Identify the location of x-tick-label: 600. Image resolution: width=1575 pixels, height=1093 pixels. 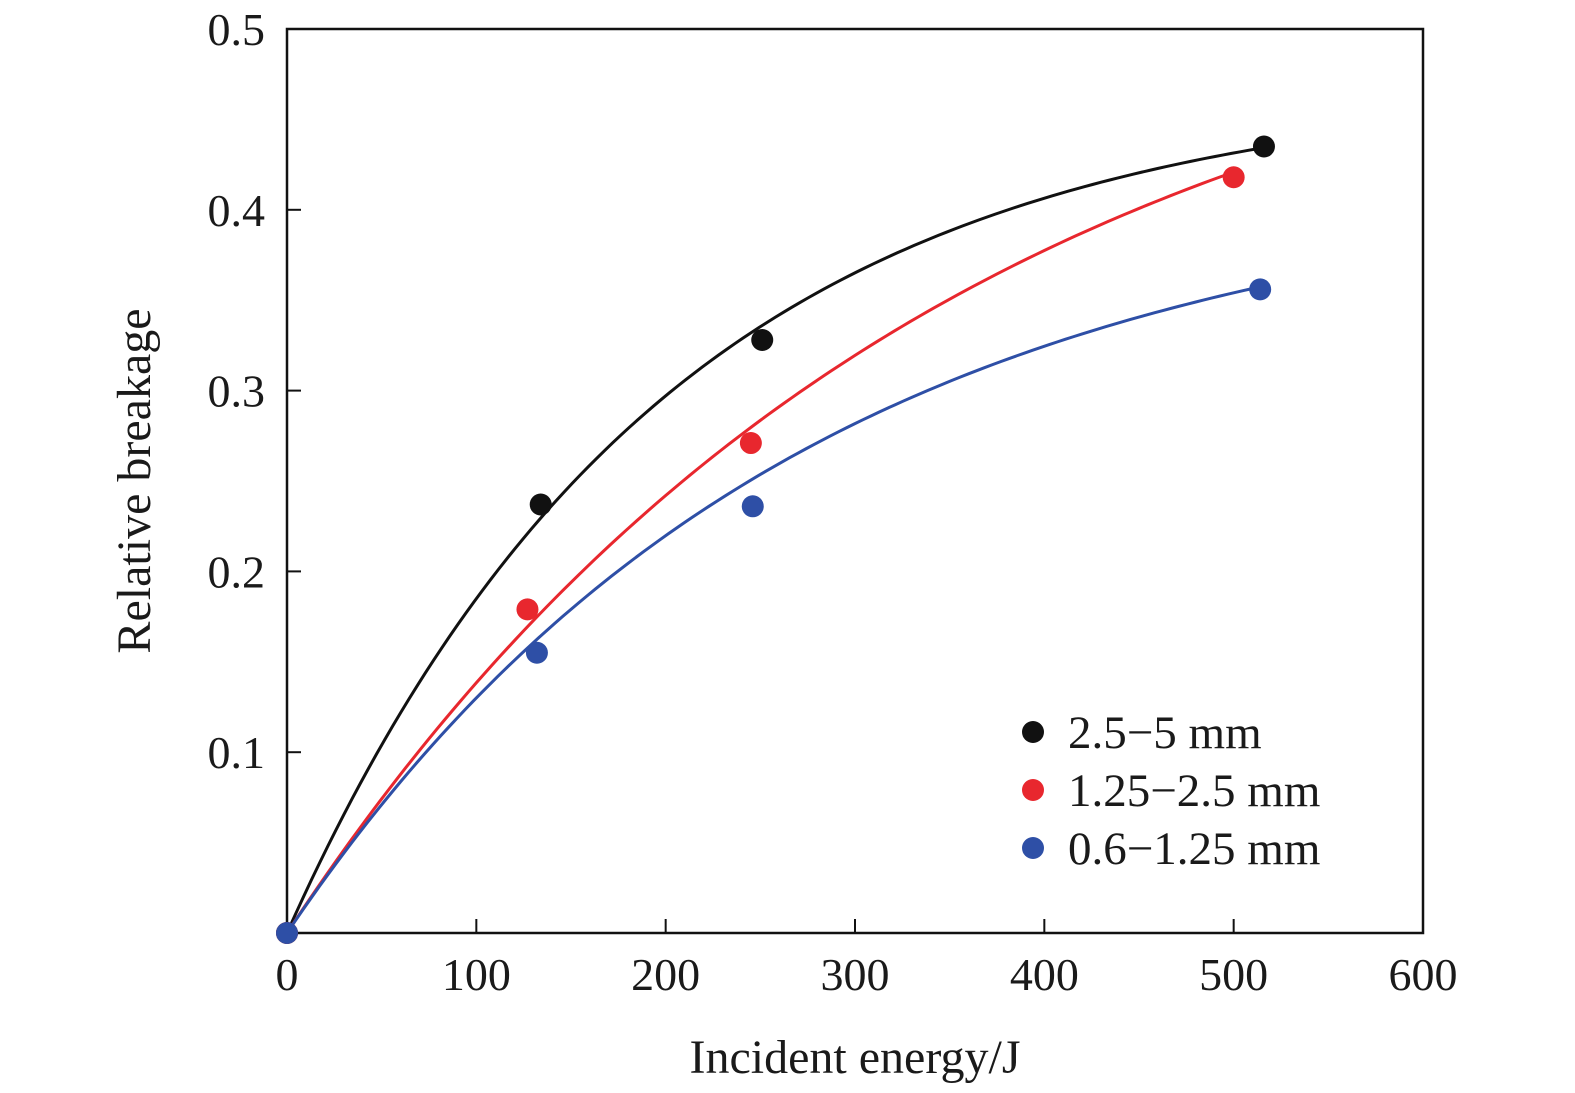
(1423, 974).